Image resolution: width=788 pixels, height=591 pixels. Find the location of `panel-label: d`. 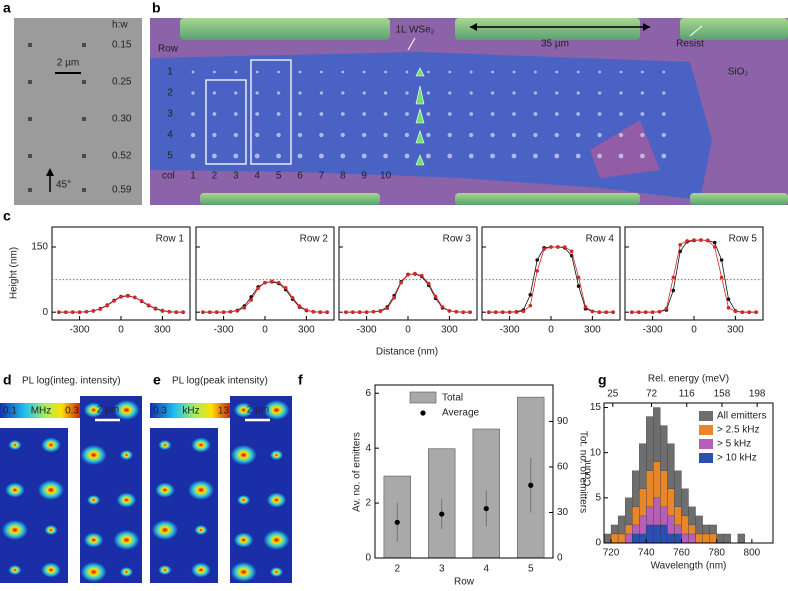

panel-label: d is located at coordinates (7, 380).